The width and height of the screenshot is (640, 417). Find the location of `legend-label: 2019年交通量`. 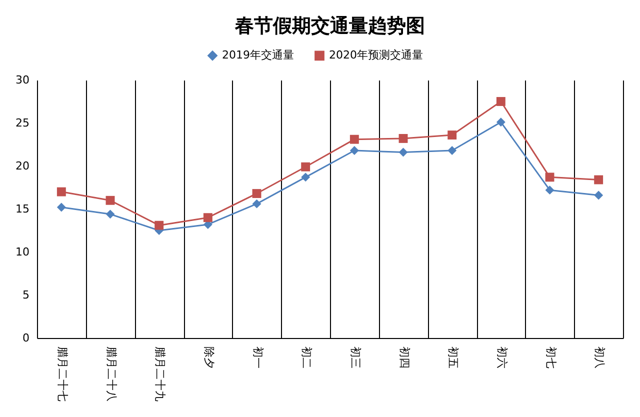

legend-label: 2019年交通量 is located at coordinates (258, 55).